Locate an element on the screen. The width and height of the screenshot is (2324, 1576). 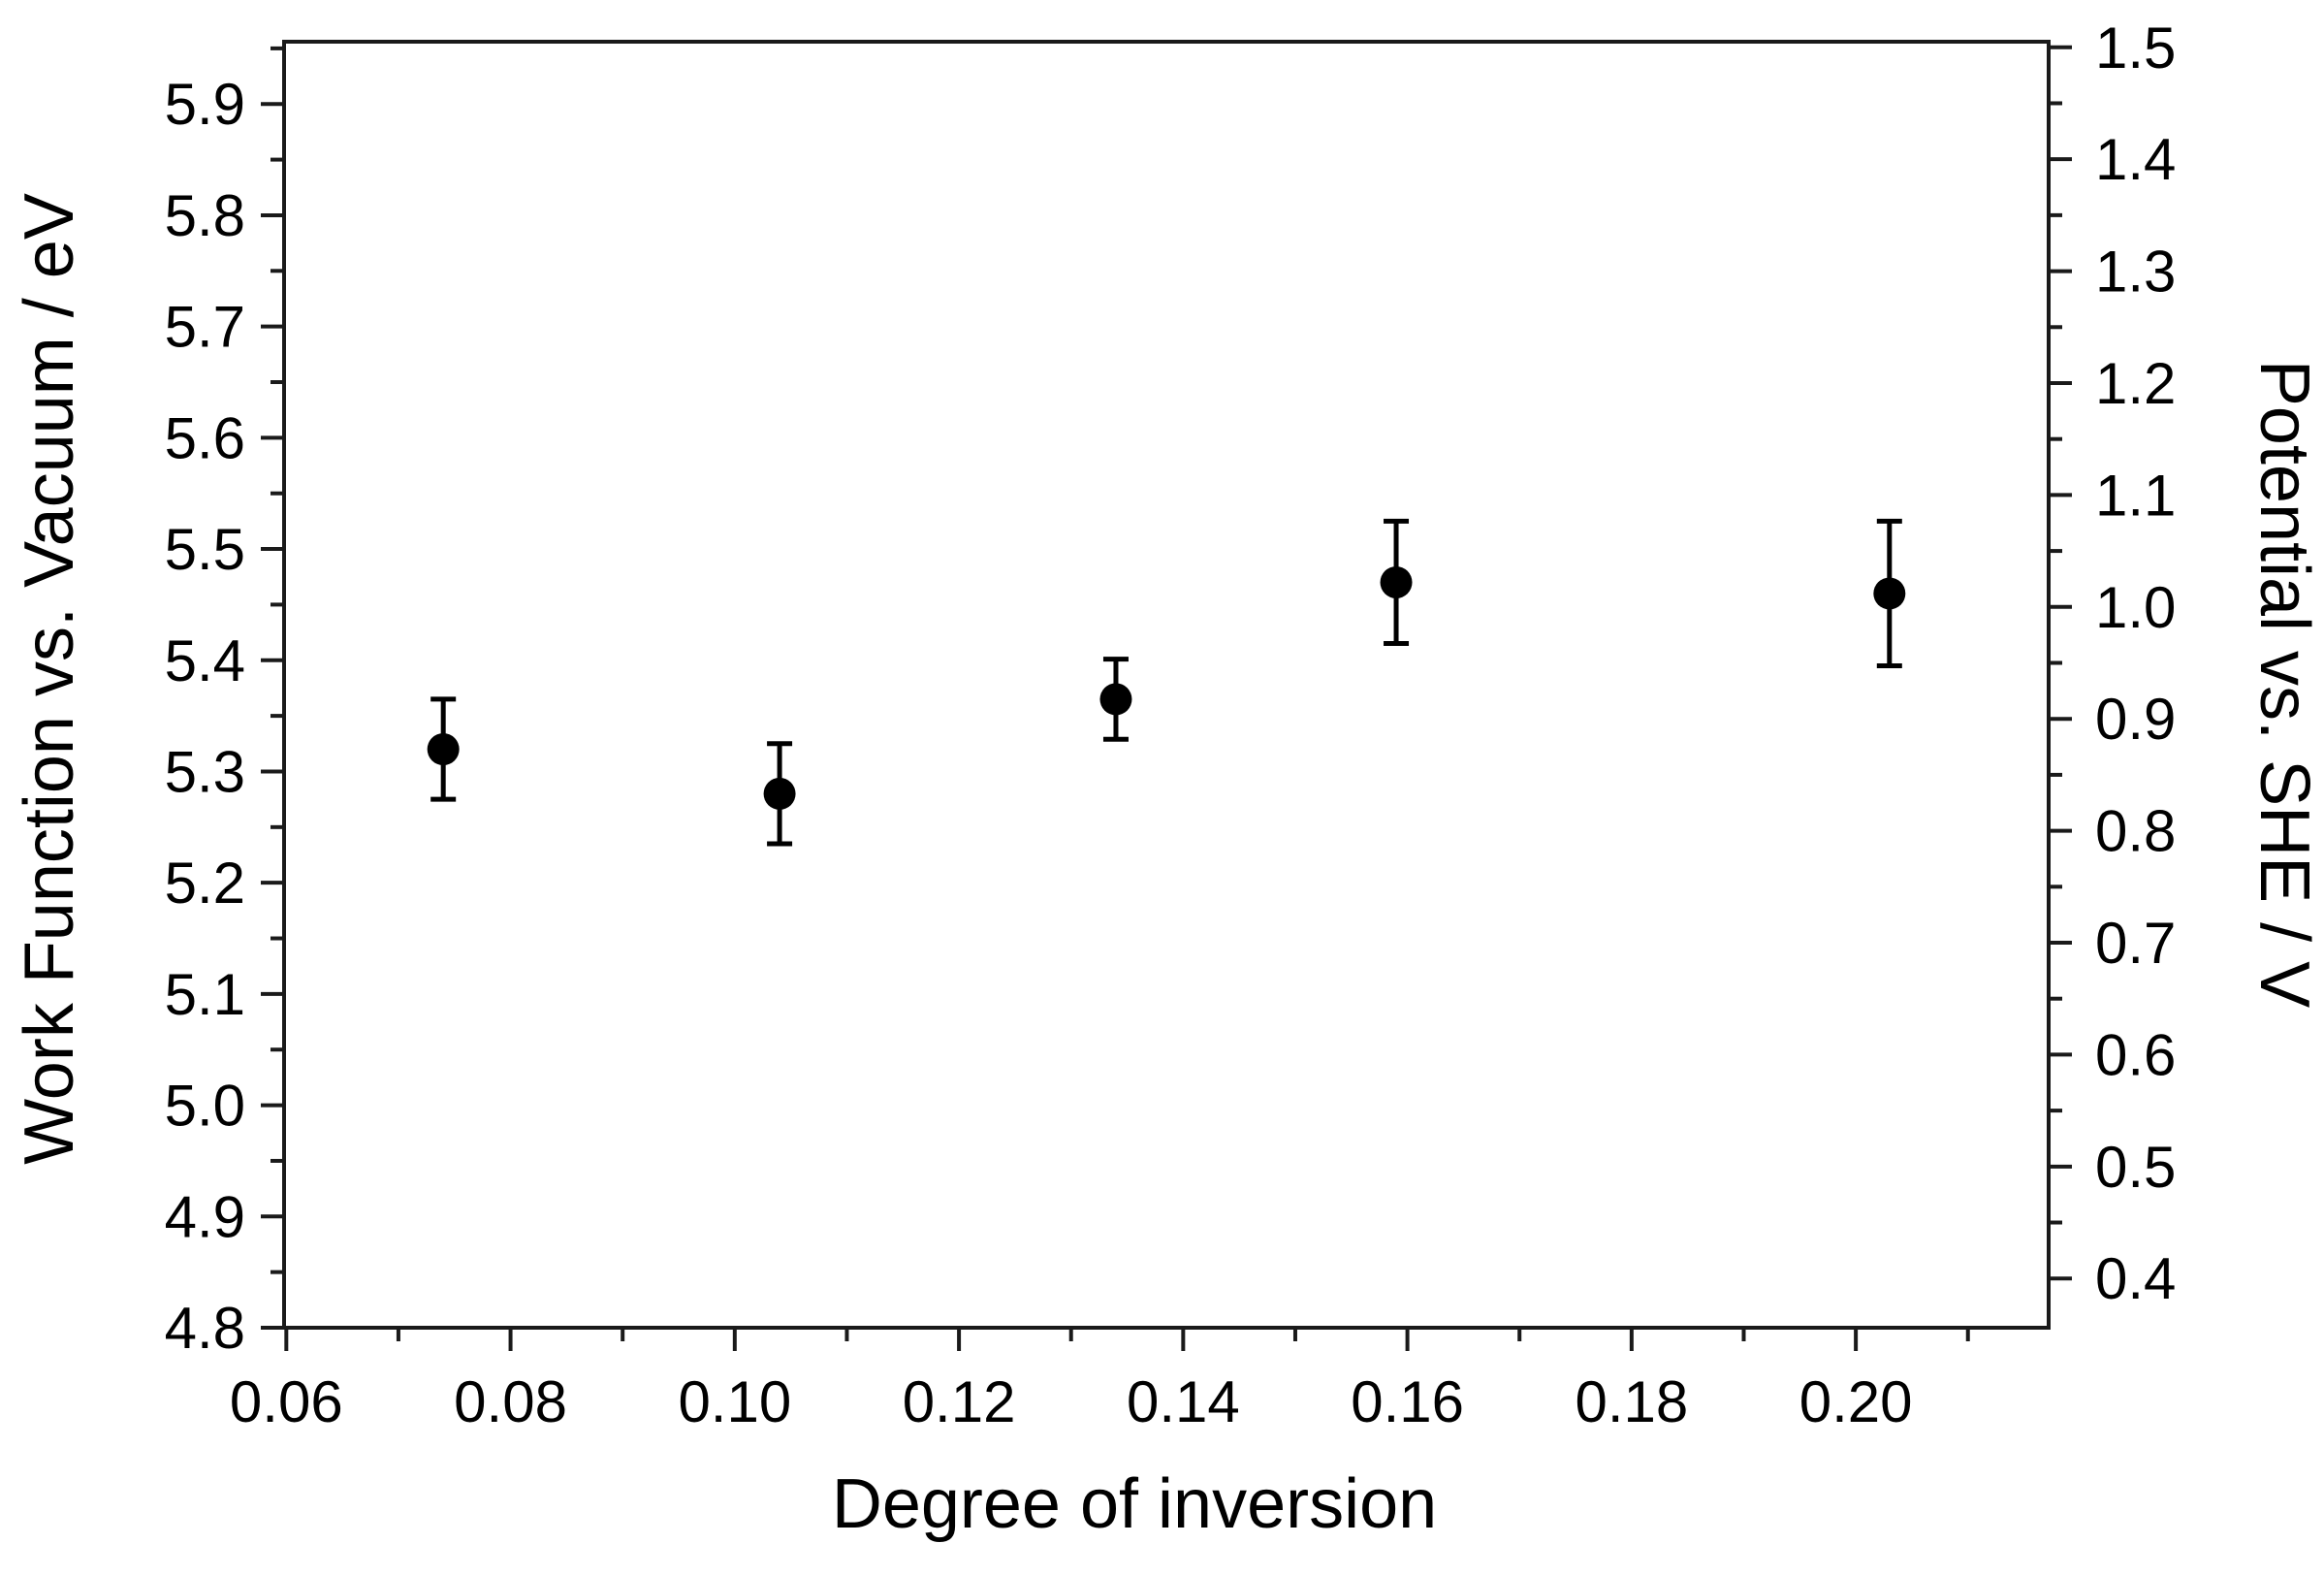
y-left-tick-label: 4.9 is located at coordinates (205, 1216).